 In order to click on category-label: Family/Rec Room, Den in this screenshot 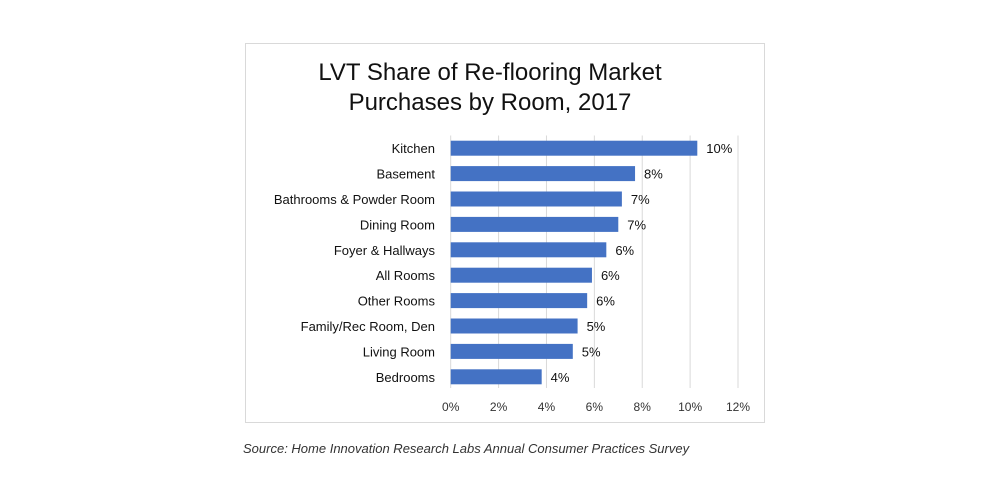, I will do `click(368, 326)`.